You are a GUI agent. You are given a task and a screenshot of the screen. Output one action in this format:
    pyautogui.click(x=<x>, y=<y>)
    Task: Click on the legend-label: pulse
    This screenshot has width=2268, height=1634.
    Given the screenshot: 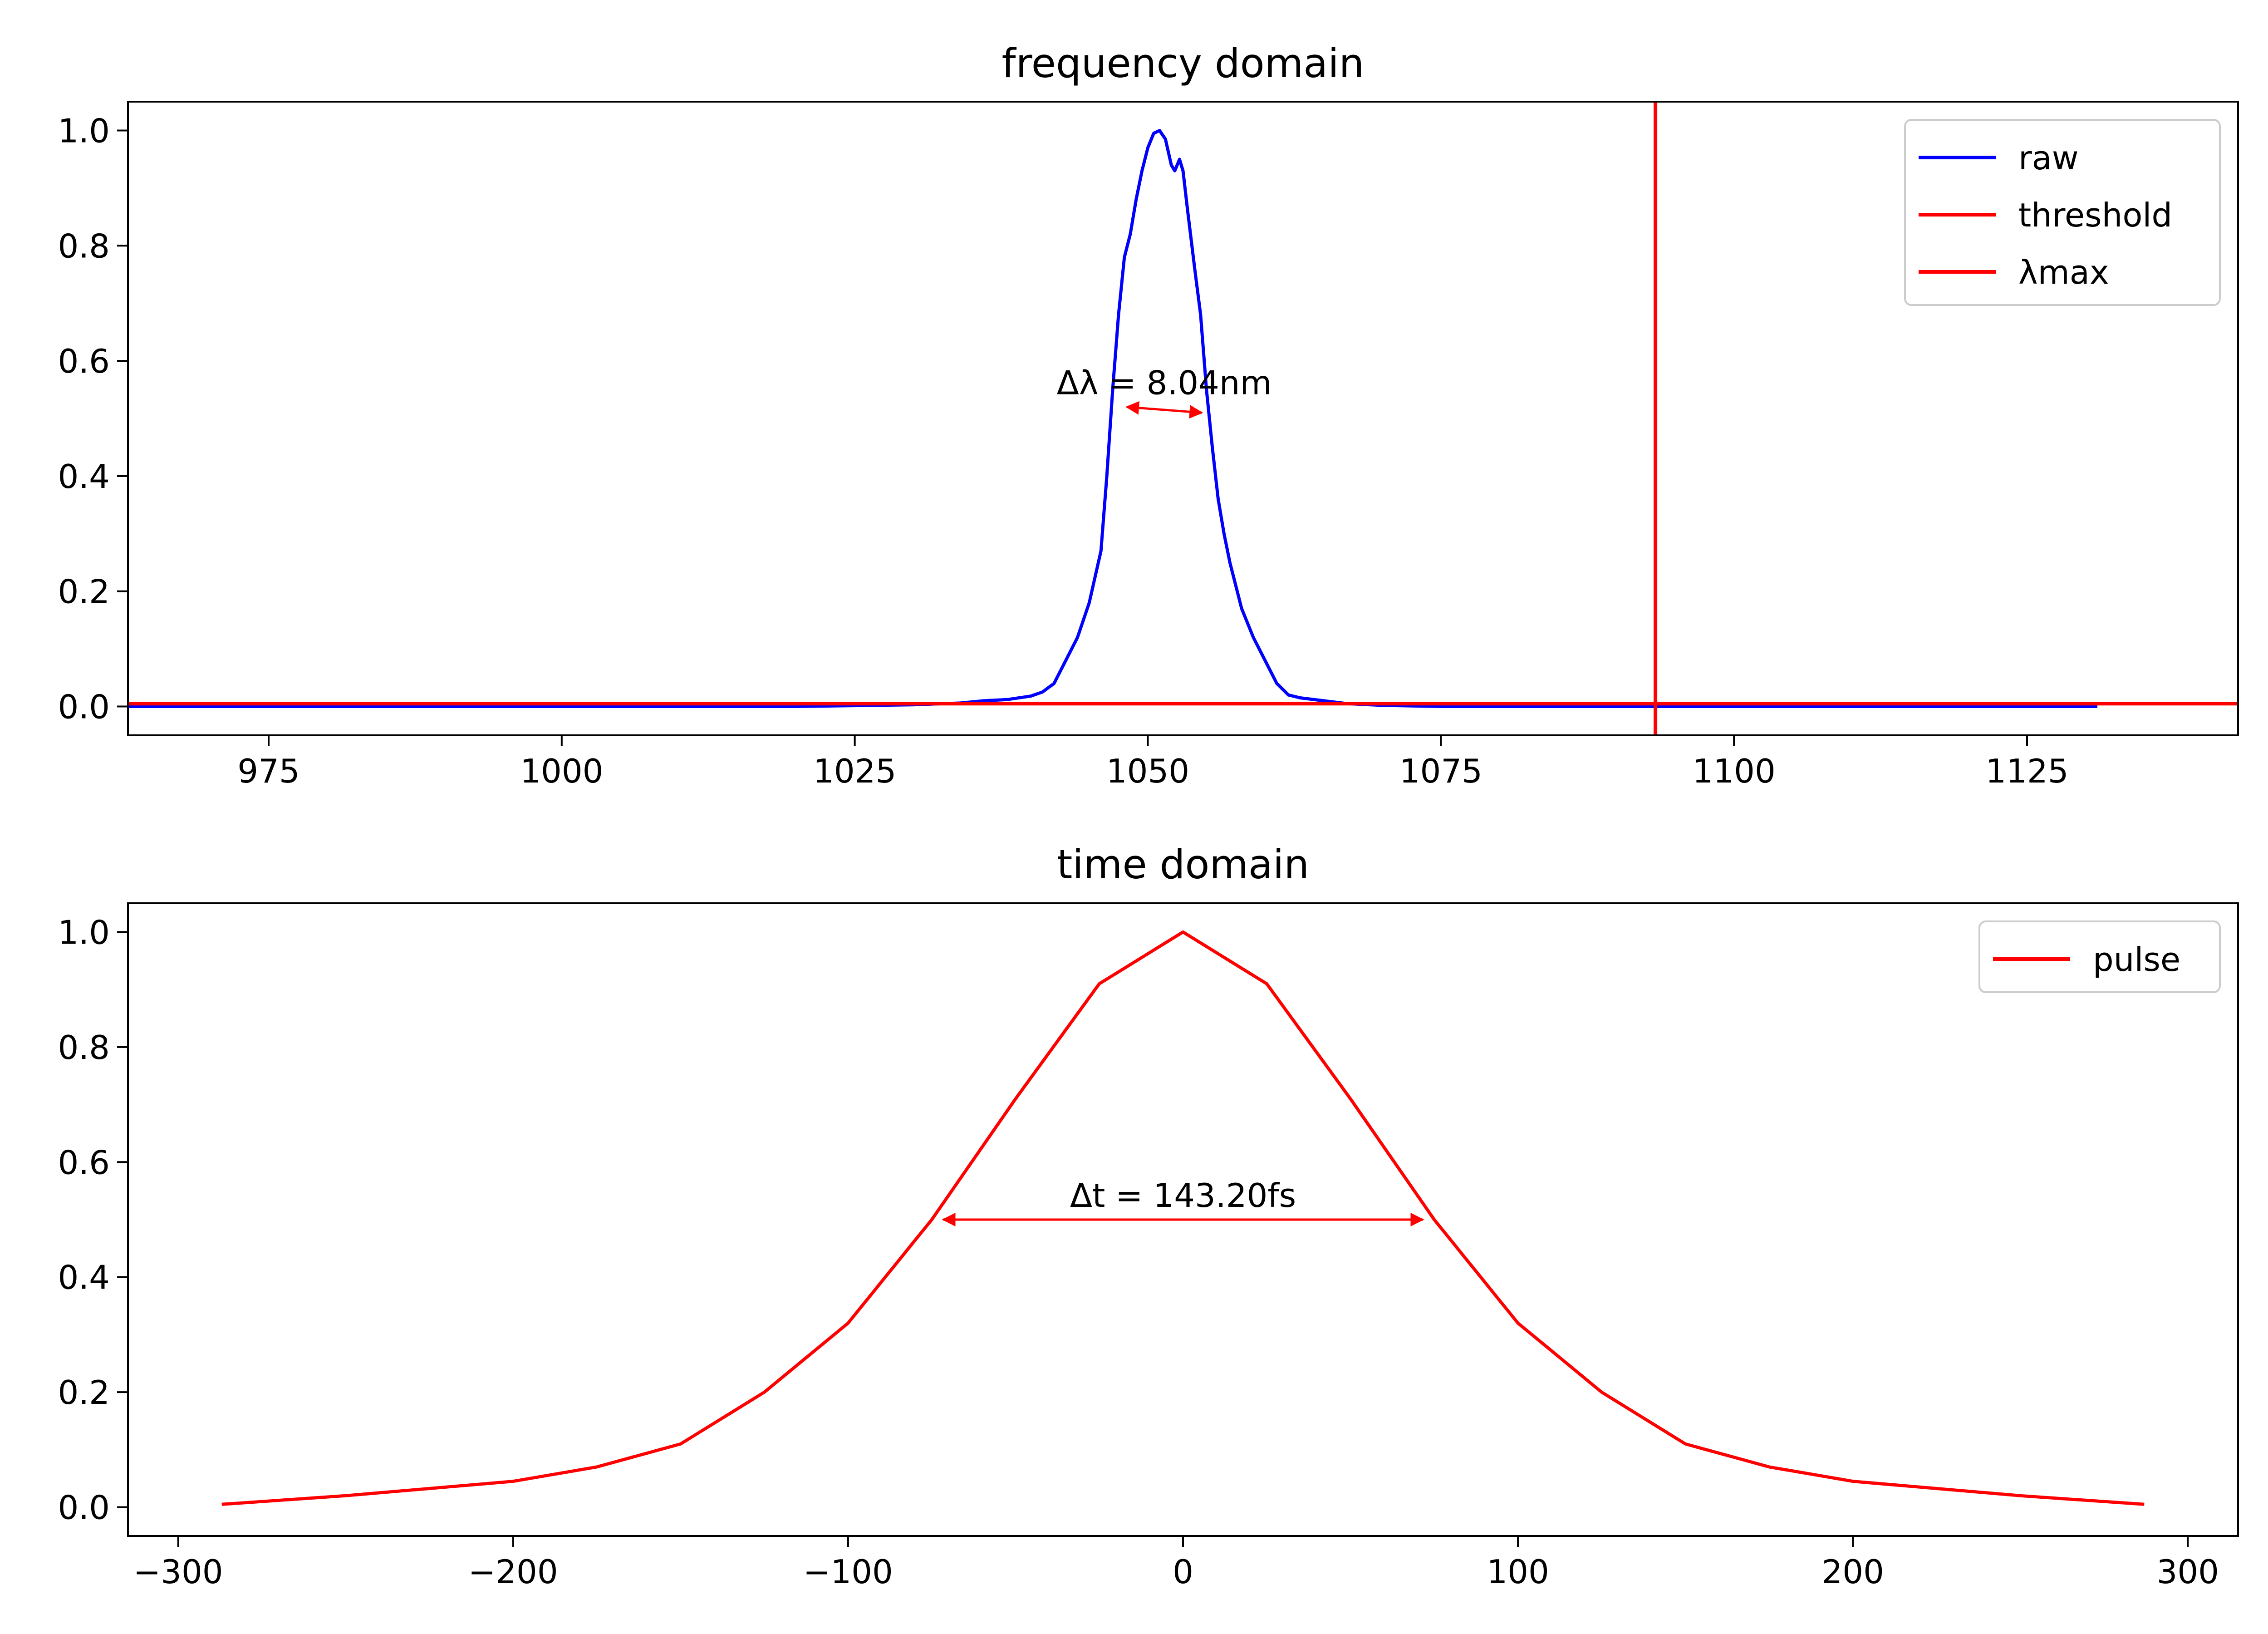 What is the action you would take?
    pyautogui.click(x=2136, y=959)
    